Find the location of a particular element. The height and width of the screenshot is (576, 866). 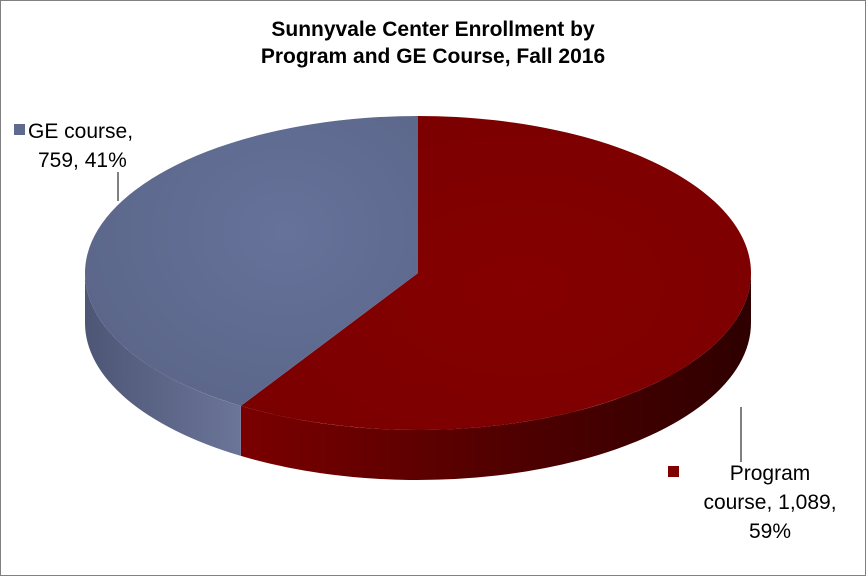

legend-key-program-course is located at coordinates (673, 471).